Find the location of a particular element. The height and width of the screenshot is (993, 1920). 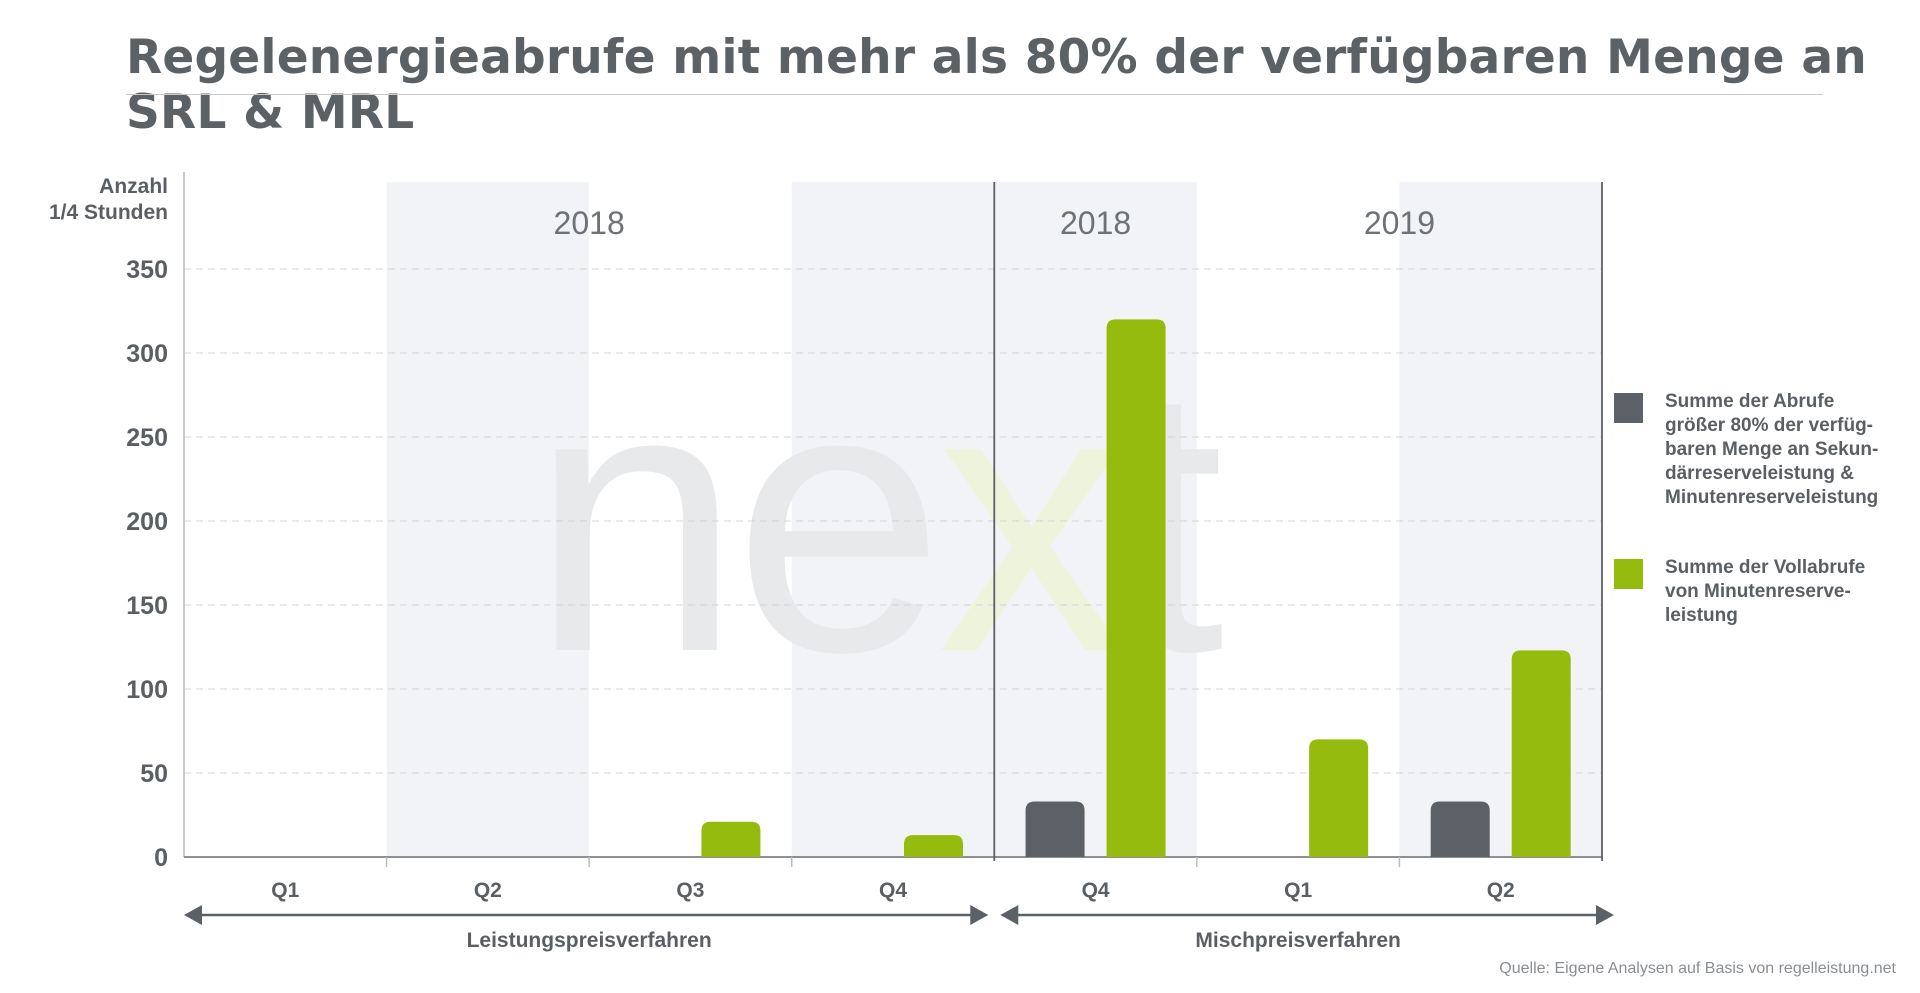

y-tick-label: 50 is located at coordinates (154, 774).